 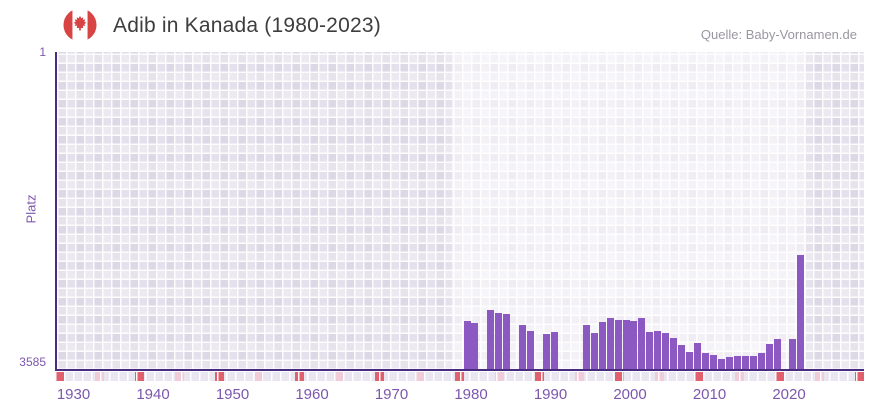 What do you see at coordinates (499, 341) in the screenshot?
I see `bar-1984` at bounding box center [499, 341].